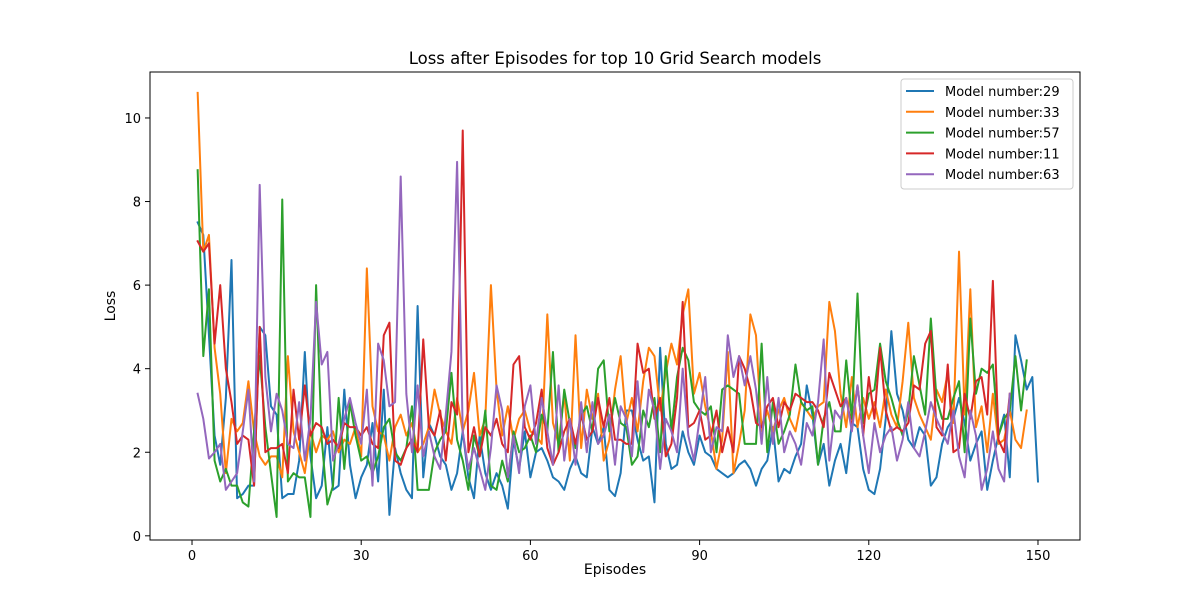 This screenshot has width=1200, height=600. What do you see at coordinates (137, 328) in the screenshot?
I see `y-axis: 0 2 4 6 8 10` at bounding box center [137, 328].